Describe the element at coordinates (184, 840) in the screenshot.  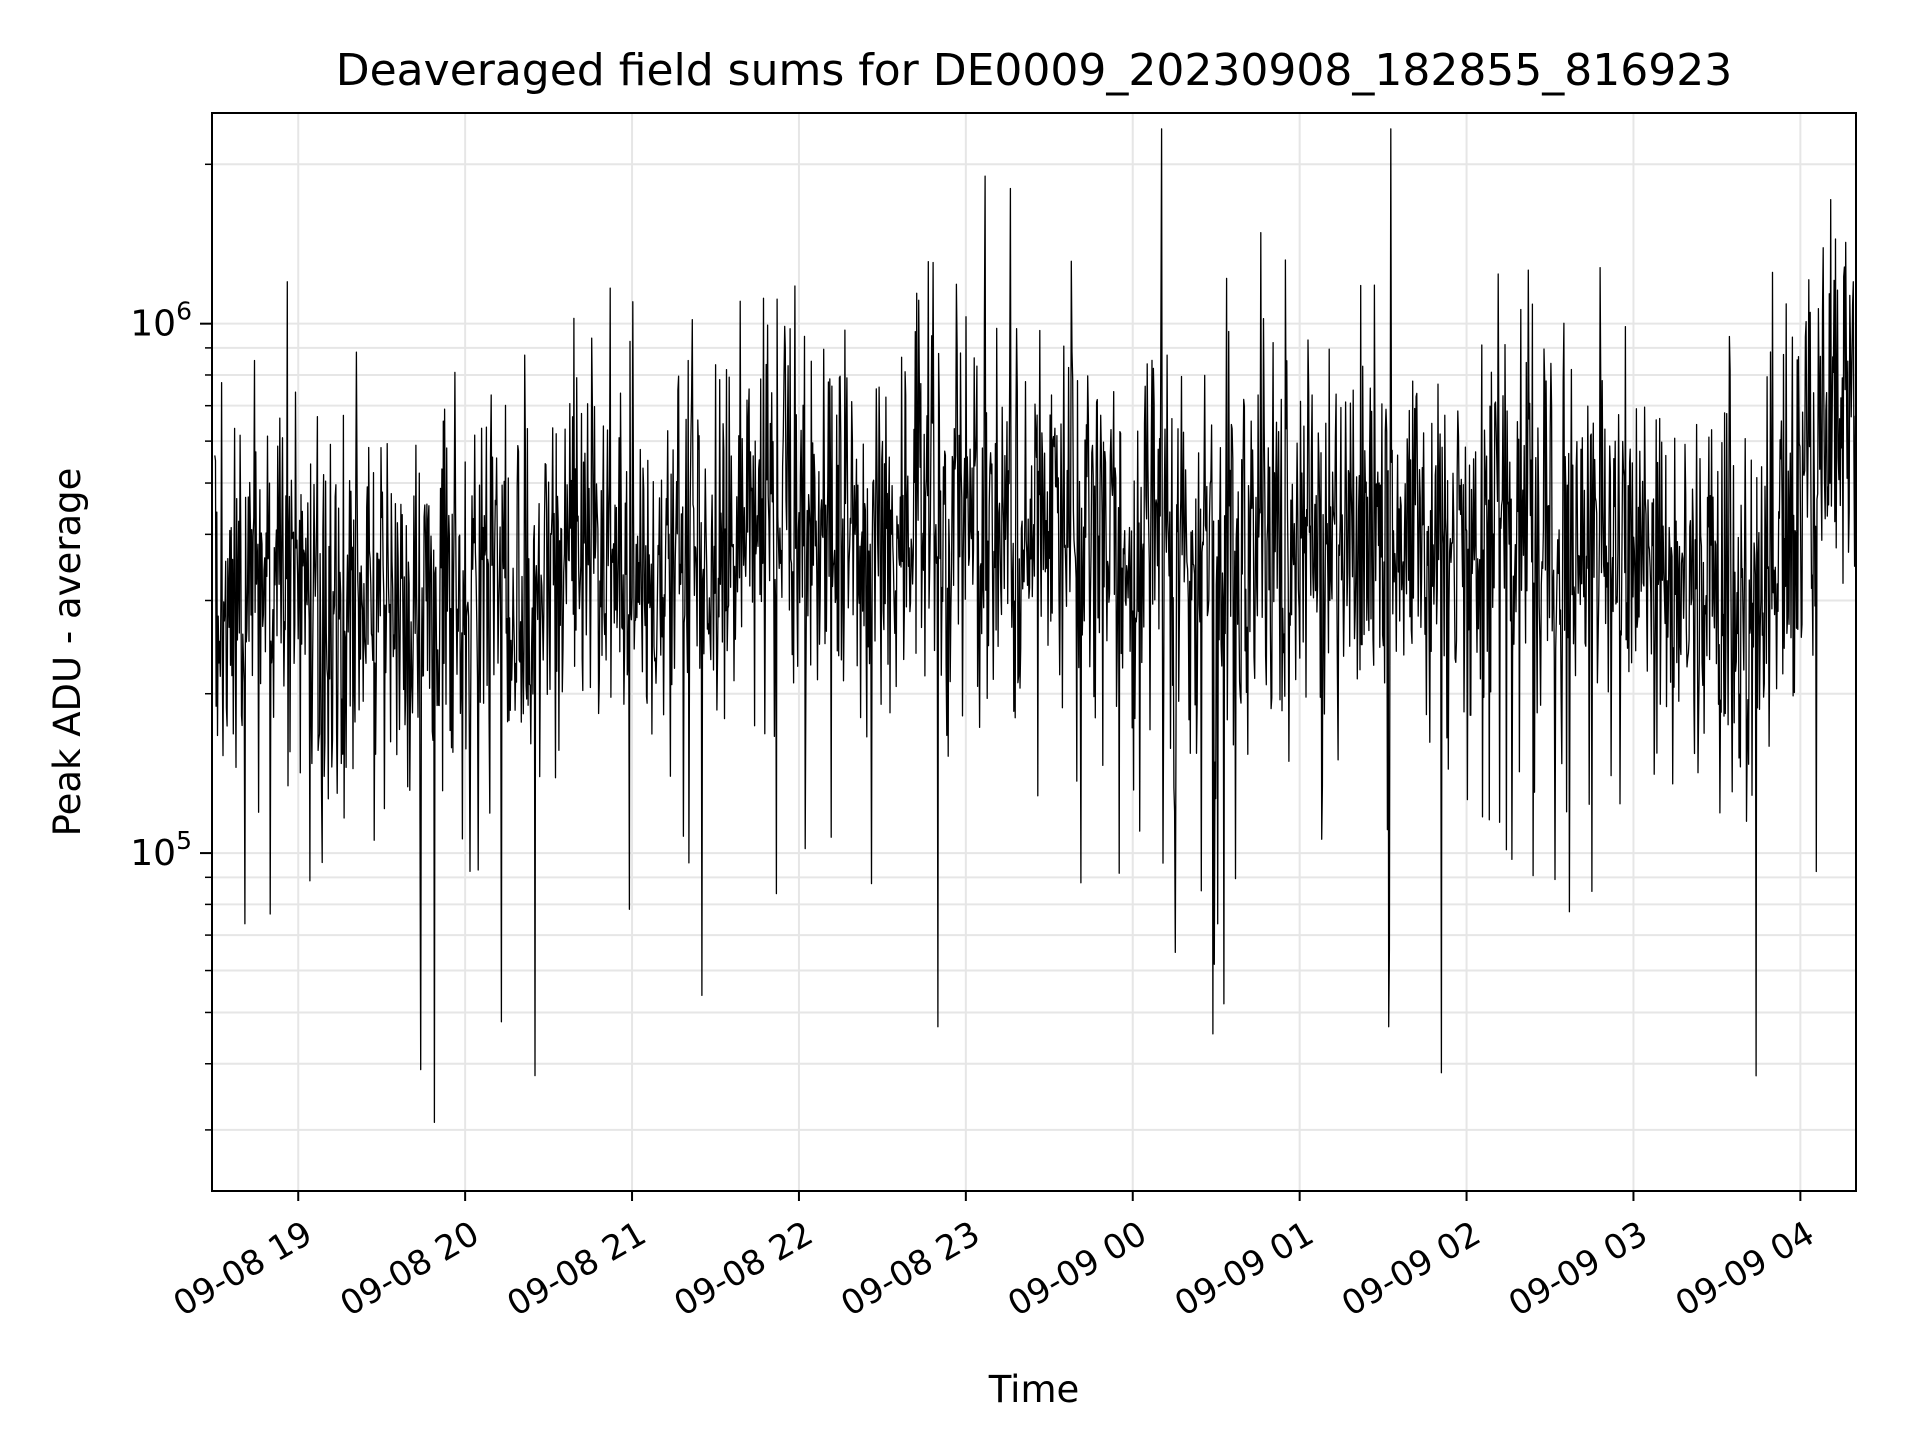
I see `y-tick-exponent: 5` at that location.